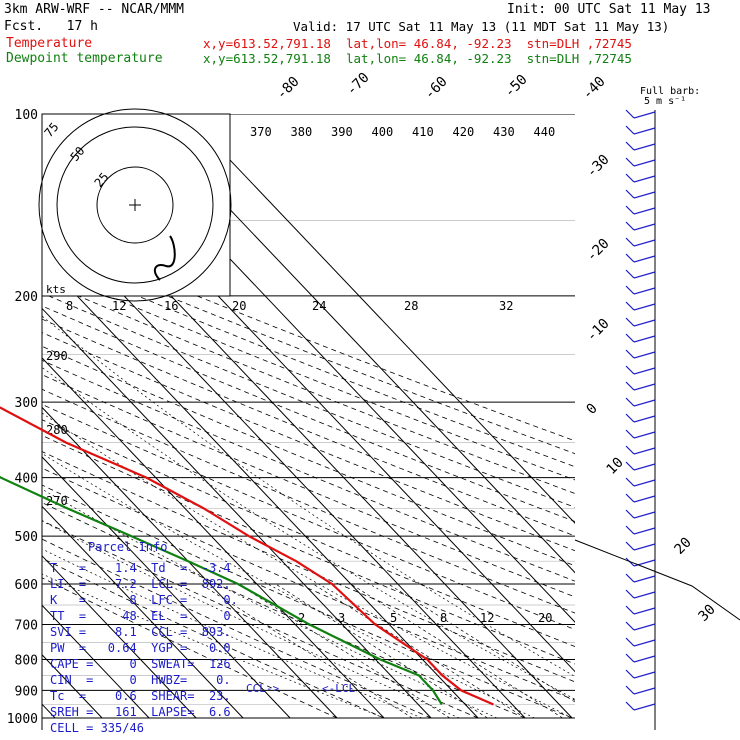 This screenshot has width=740, height=740. I want to click on parcel-row: SVI = 8.1 CCL = 893., so click(140, 632).